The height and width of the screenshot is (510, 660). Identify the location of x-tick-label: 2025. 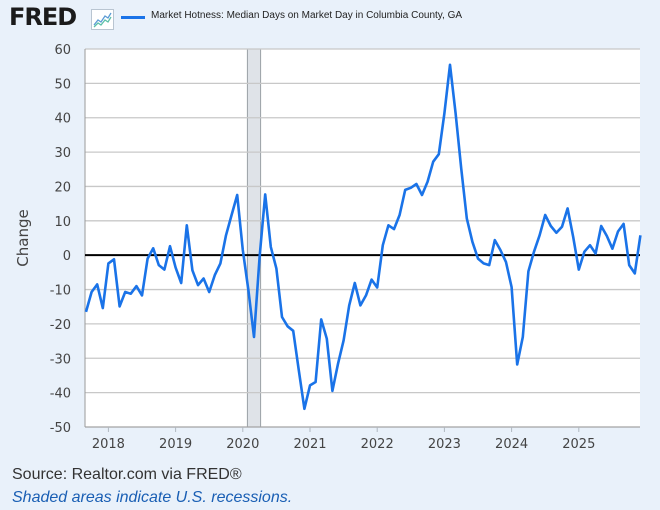
(578, 444).